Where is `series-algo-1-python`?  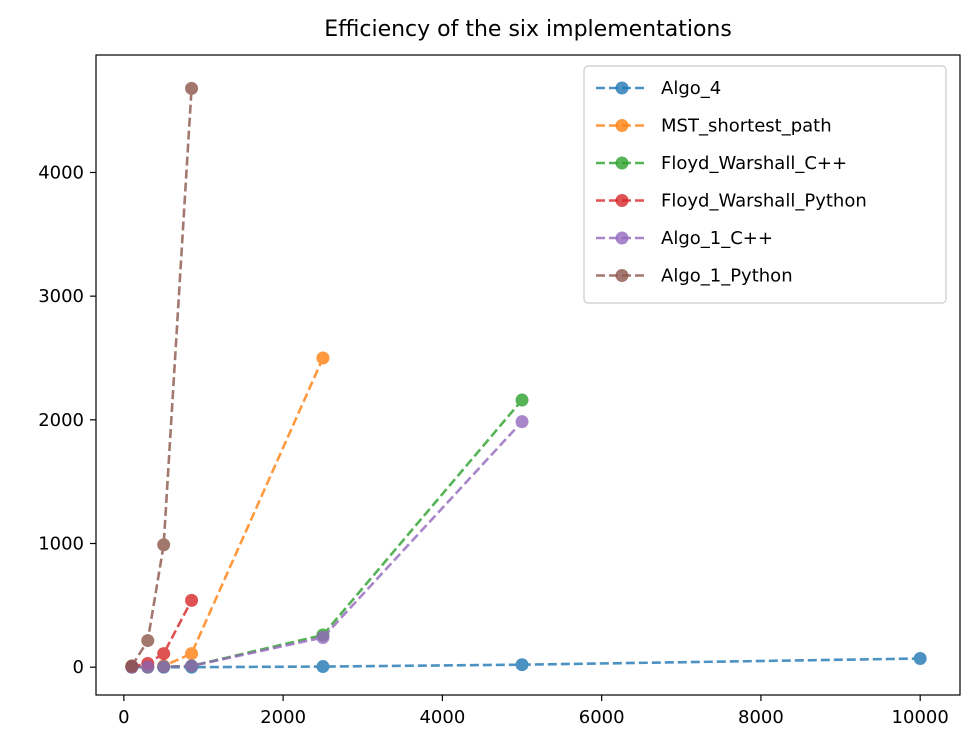 series-algo-1-python is located at coordinates (162, 377).